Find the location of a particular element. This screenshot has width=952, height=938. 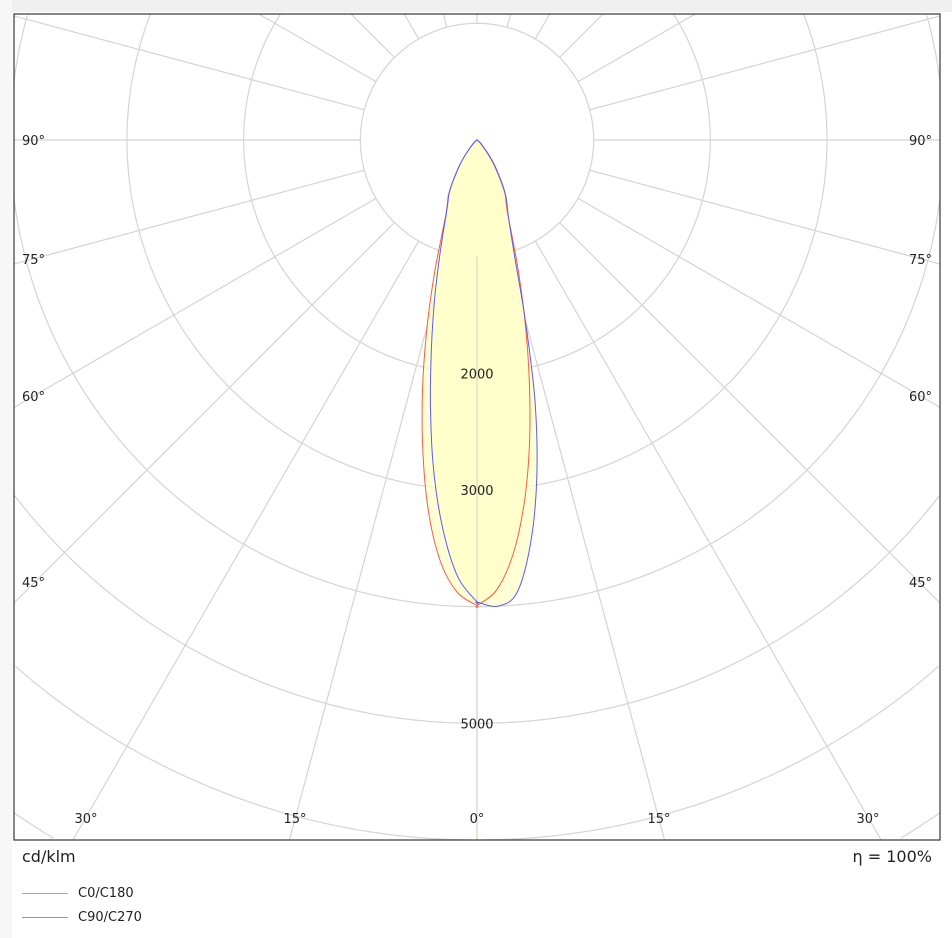

angle-label-right-2: 60° is located at coordinates (920, 397).